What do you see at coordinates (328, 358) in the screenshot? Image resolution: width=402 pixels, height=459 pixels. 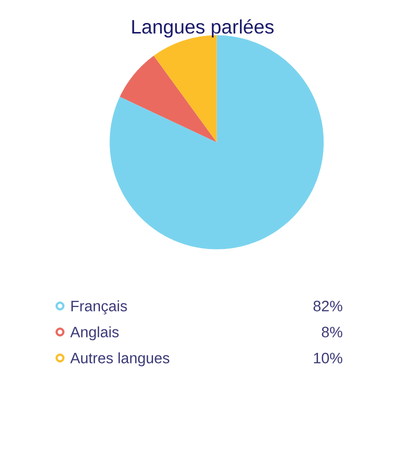 I see `data-label: 10%` at bounding box center [328, 358].